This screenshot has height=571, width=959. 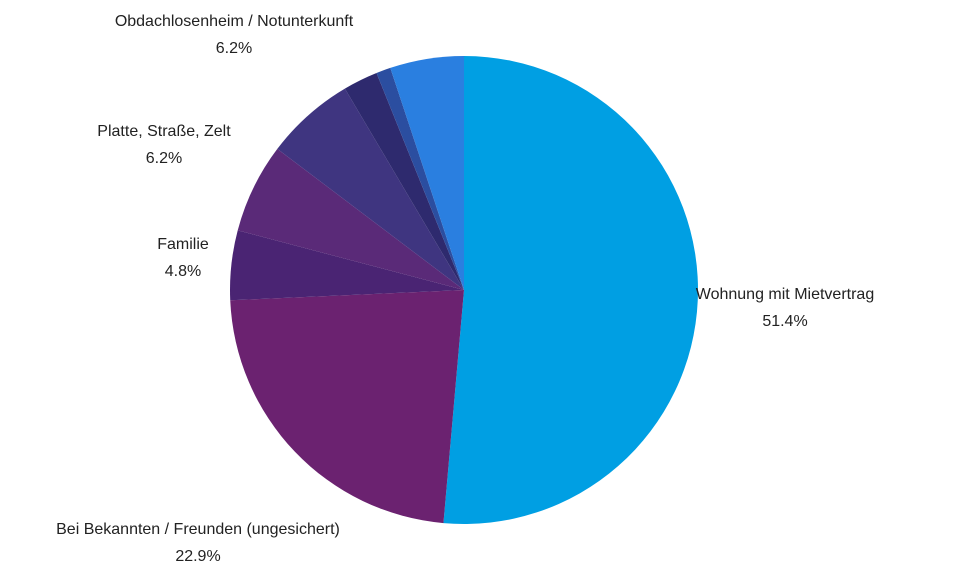 What do you see at coordinates (234, 21) in the screenshot?
I see `slice-label: Obdachlosenheim / Notunterkunft` at bounding box center [234, 21].